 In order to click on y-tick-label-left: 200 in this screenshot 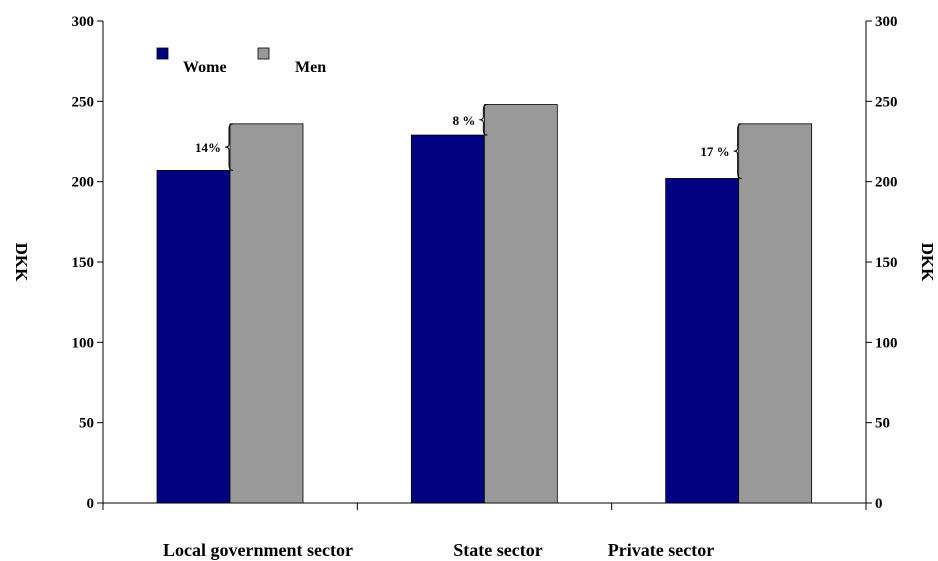, I will do `click(83, 183)`.